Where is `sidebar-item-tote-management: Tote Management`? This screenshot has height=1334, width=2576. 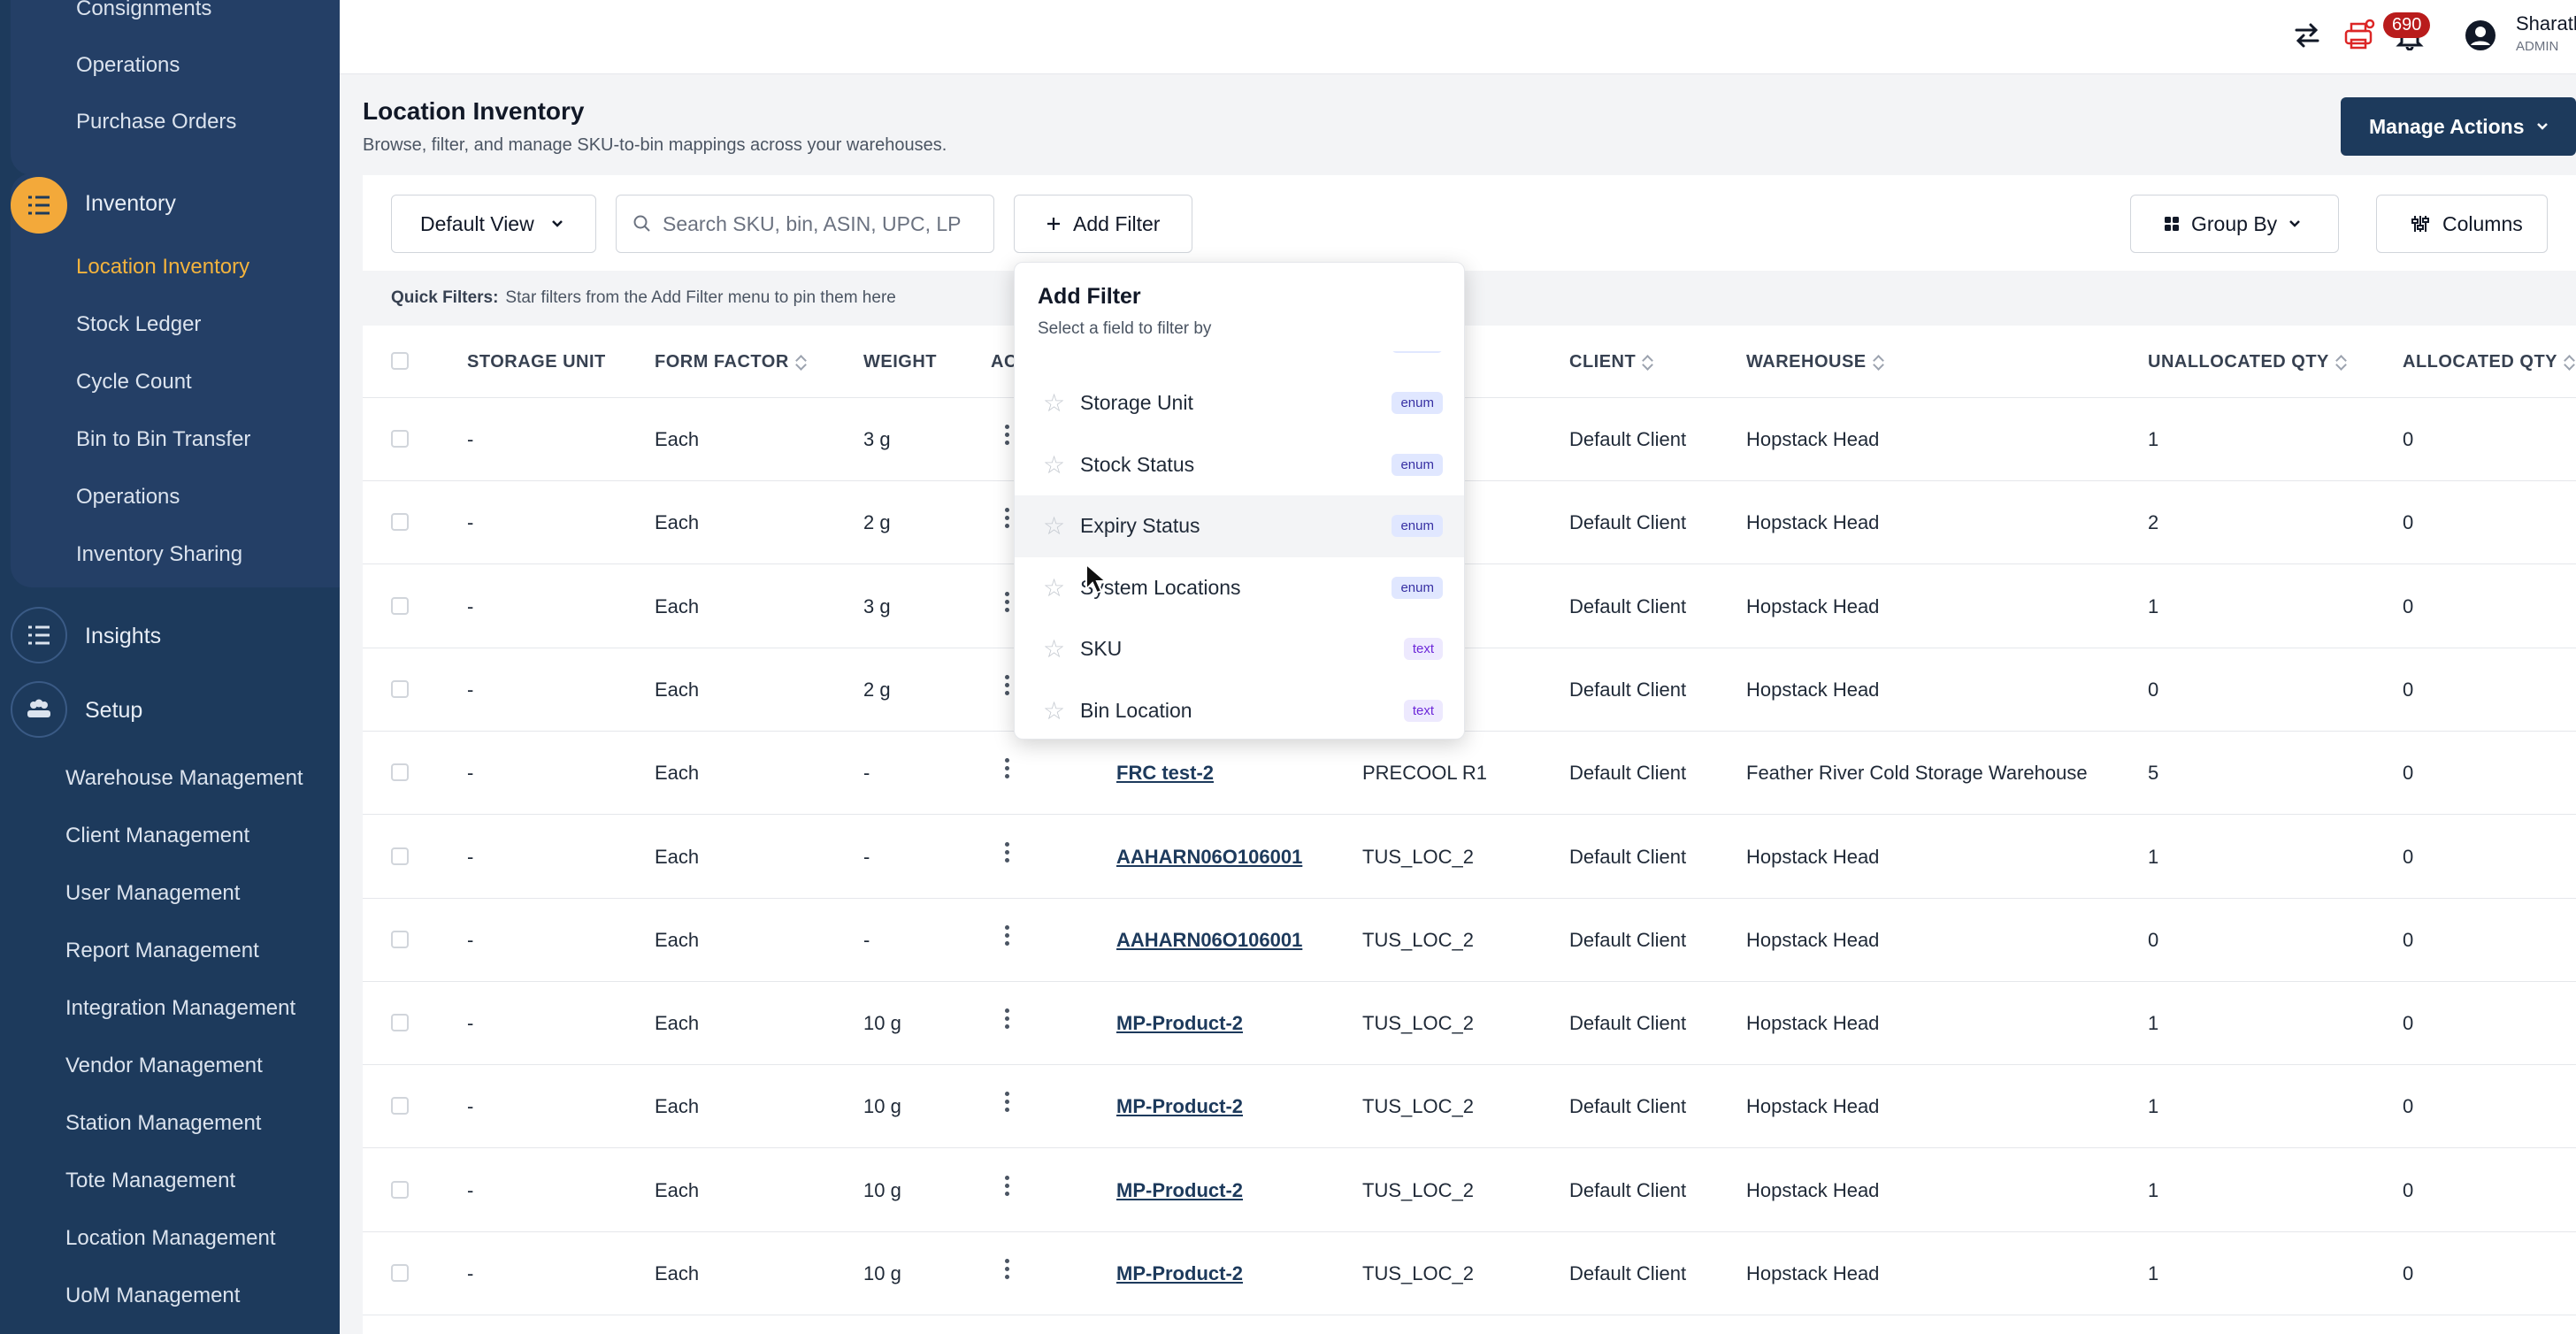 sidebar-item-tote-management: Tote Management is located at coordinates (150, 1180).